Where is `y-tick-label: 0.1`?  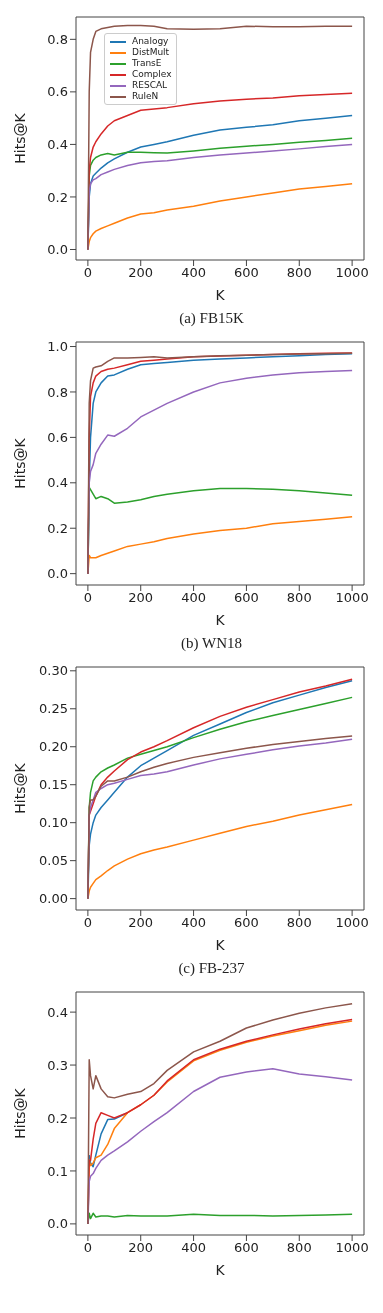 y-tick-label: 0.1 is located at coordinates (57, 1171).